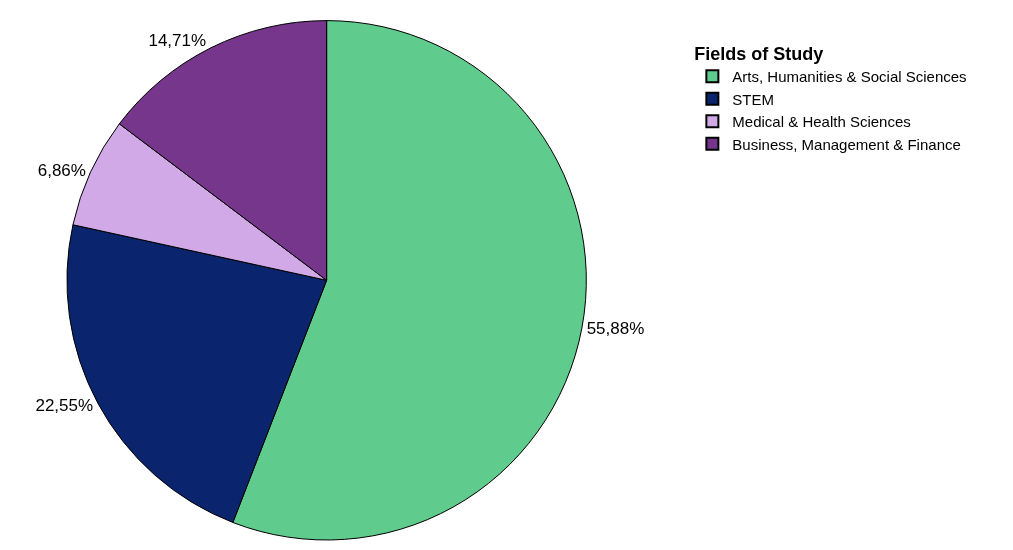 The width and height of the screenshot is (1013, 550). What do you see at coordinates (753, 99) in the screenshot?
I see `legend-label: STEM` at bounding box center [753, 99].